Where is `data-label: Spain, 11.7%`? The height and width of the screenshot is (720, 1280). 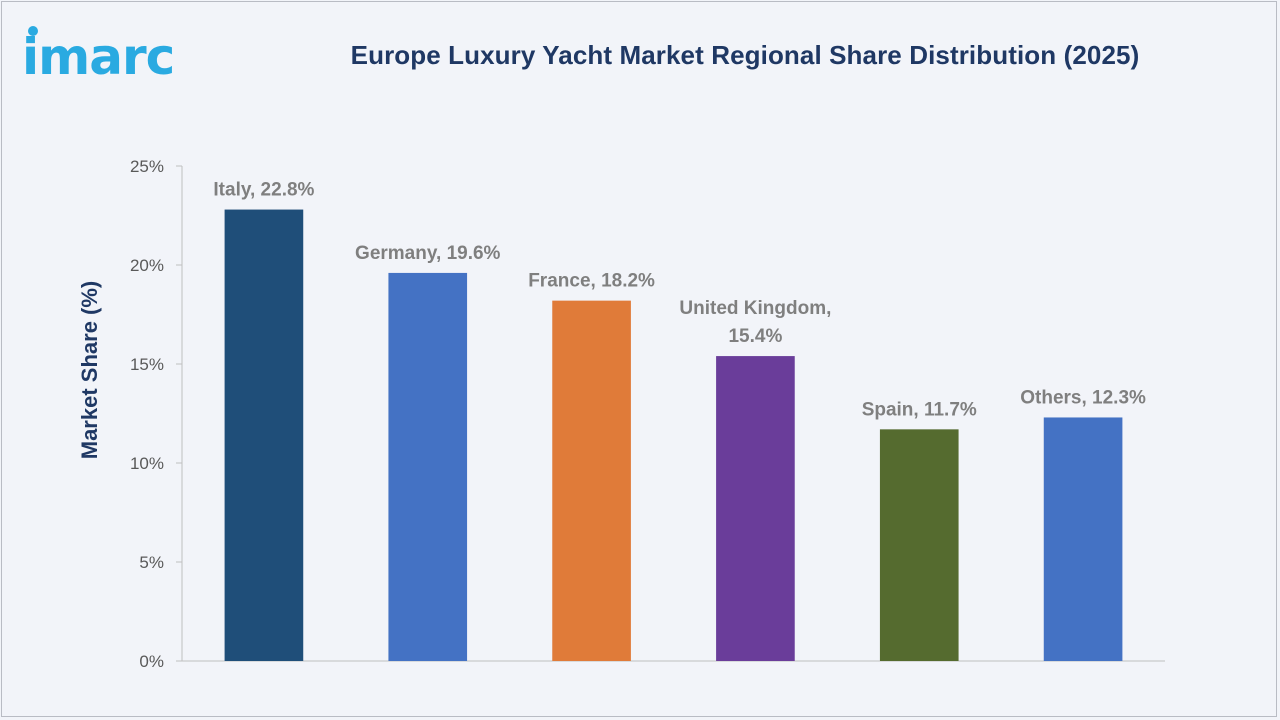 data-label: Spain, 11.7% is located at coordinates (919, 409).